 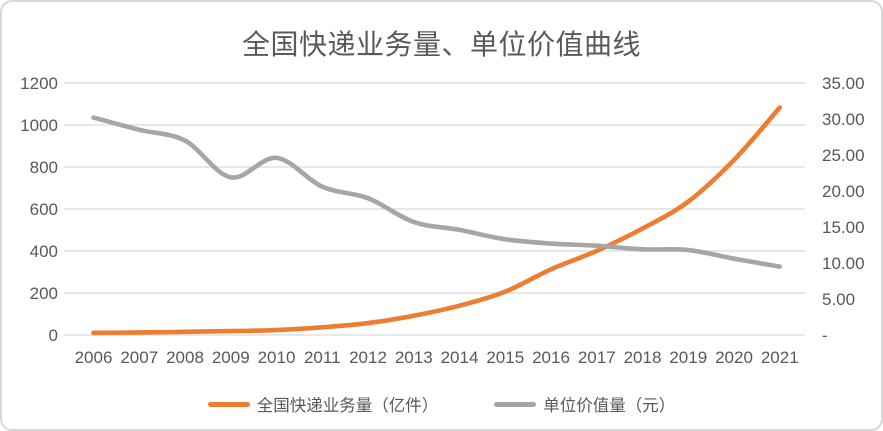 What do you see at coordinates (441, 44) in the screenshot?
I see `chart-title: 全国快递业务量、单位价值曲线` at bounding box center [441, 44].